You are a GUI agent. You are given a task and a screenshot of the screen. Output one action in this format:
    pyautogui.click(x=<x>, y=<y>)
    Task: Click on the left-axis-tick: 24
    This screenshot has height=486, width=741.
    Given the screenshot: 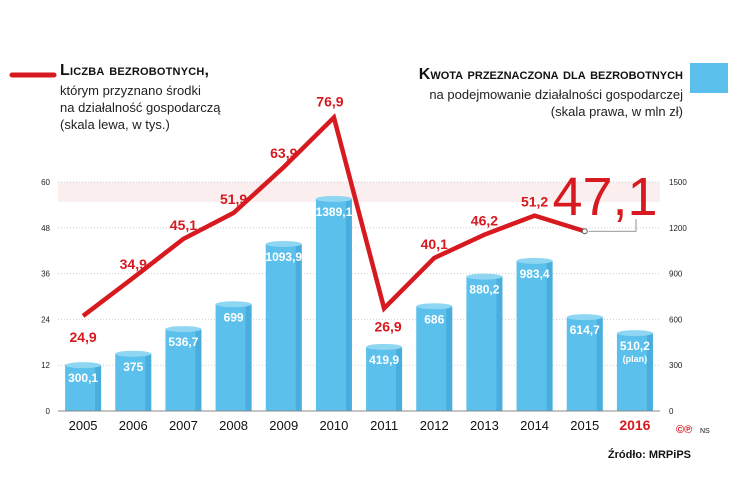 What is the action you would take?
    pyautogui.click(x=45, y=319)
    